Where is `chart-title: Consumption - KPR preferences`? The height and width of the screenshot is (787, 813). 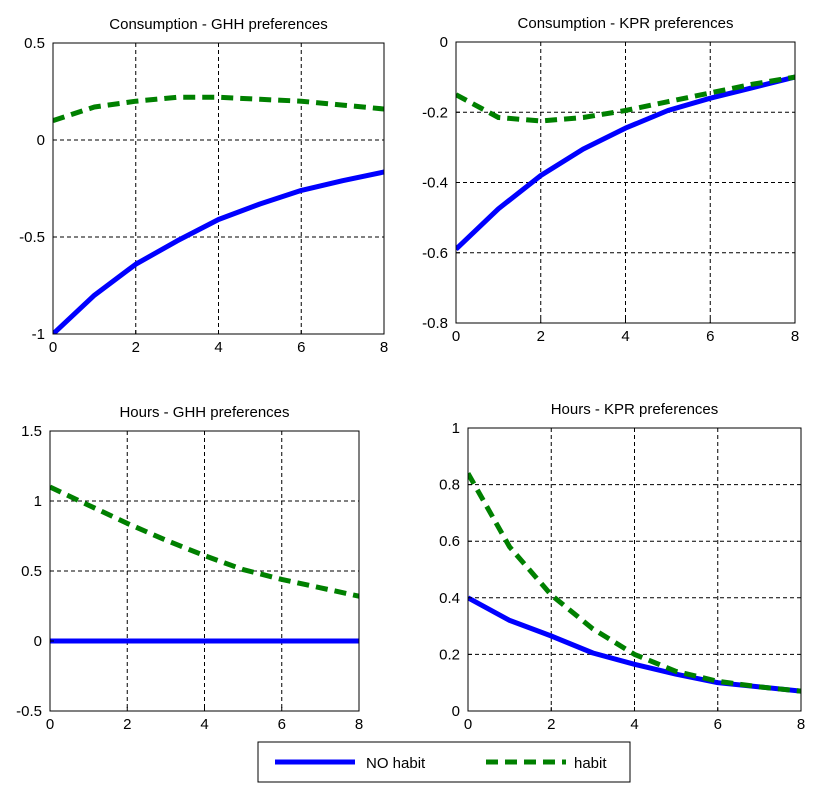 chart-title: Consumption - KPR preferences is located at coordinates (626, 23).